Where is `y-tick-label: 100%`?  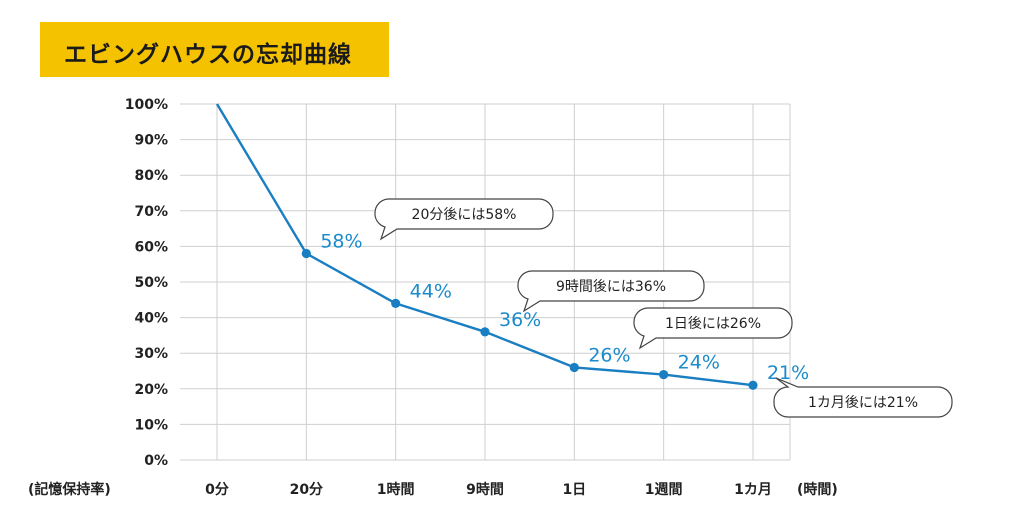
y-tick-label: 100% is located at coordinates (146, 105).